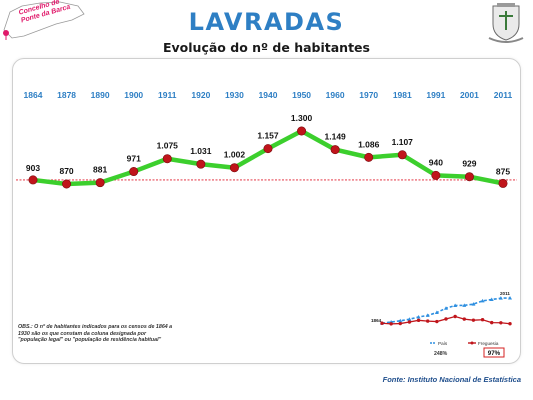  Describe the element at coordinates (335, 95) in the screenshot. I see `year-label: 1960` at that location.